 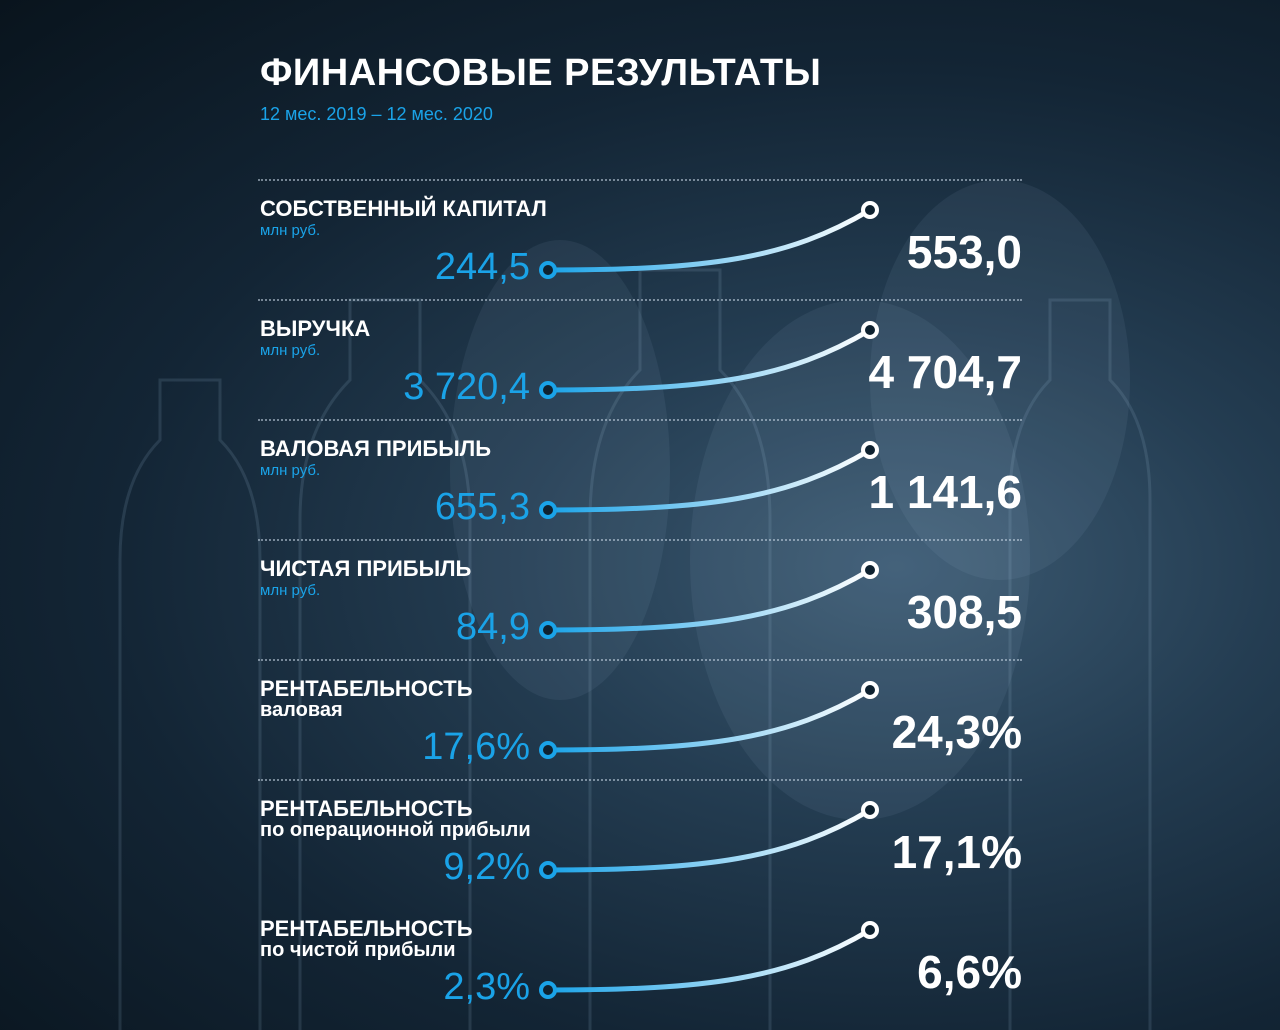 I want to click on current-value: 308,5, so click(x=964, y=612).